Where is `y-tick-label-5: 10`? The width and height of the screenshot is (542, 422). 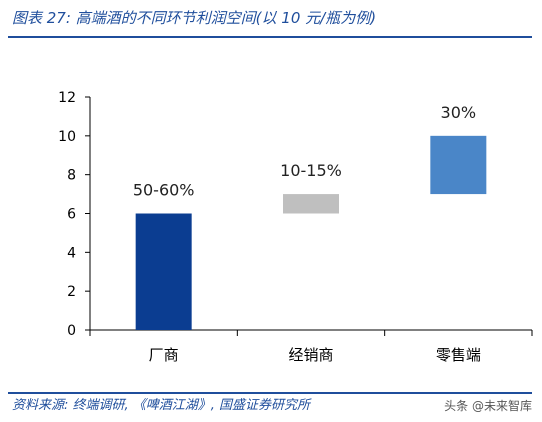 y-tick-label-5: 10 is located at coordinates (67, 137).